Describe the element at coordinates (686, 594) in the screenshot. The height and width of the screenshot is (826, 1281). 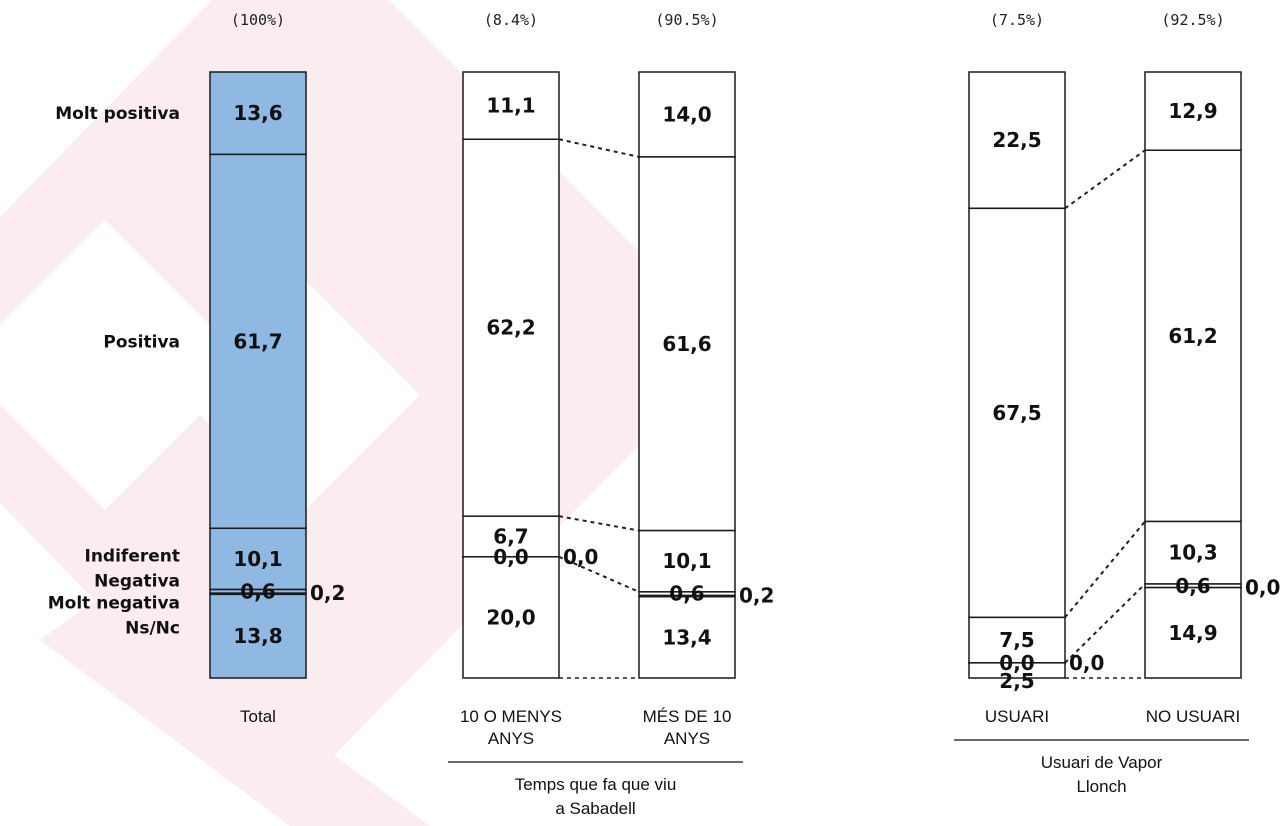
I see `data-label-mes-de-10-anys-negativa: 0,6` at that location.